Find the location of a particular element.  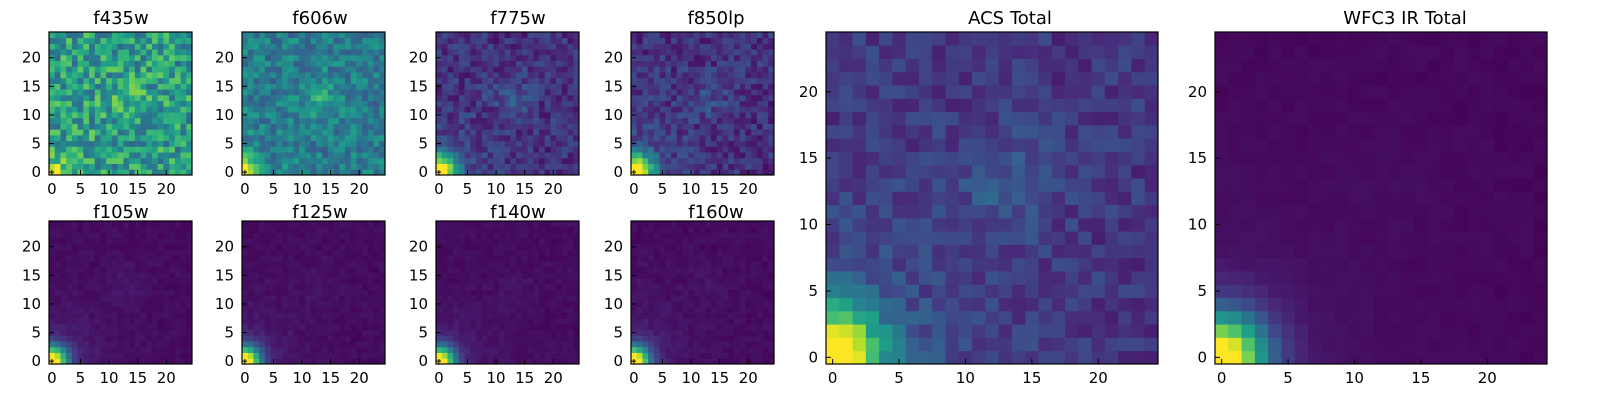

y-tick-label: 5 is located at coordinates (229, 333).